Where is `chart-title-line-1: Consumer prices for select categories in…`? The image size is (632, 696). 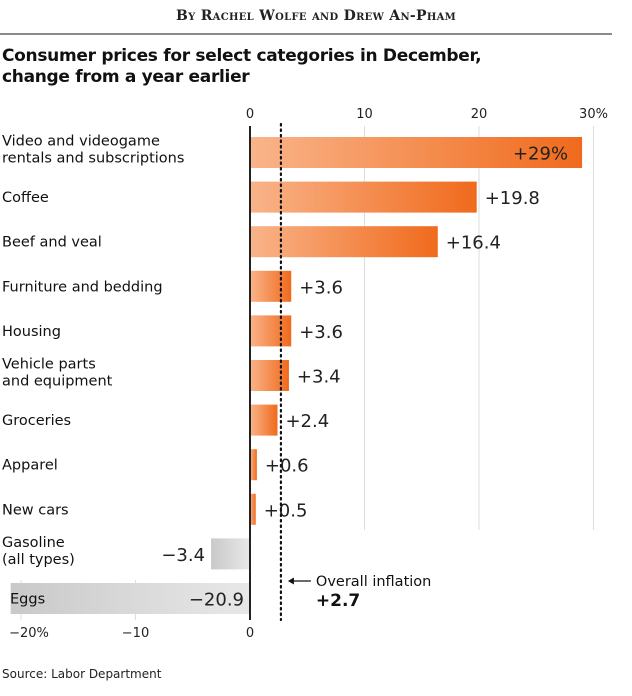 chart-title-line-1: Consumer prices for select categories in… is located at coordinates (242, 56).